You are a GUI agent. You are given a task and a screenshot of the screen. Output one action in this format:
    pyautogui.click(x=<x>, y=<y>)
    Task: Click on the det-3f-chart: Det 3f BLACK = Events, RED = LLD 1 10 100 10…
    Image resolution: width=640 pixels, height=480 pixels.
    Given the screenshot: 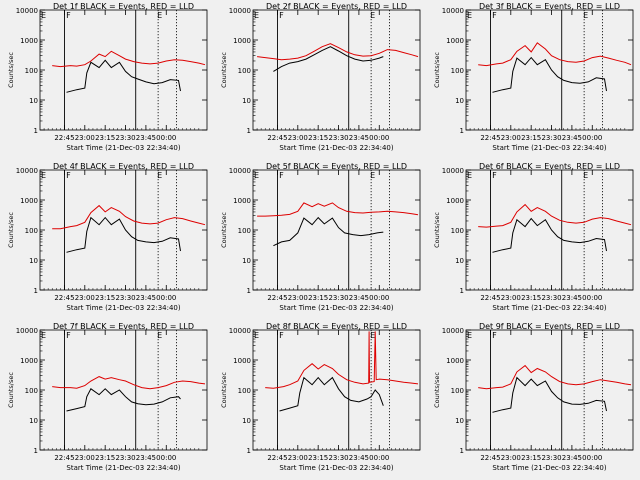 What is the action you would take?
    pyautogui.click(x=533, y=77)
    